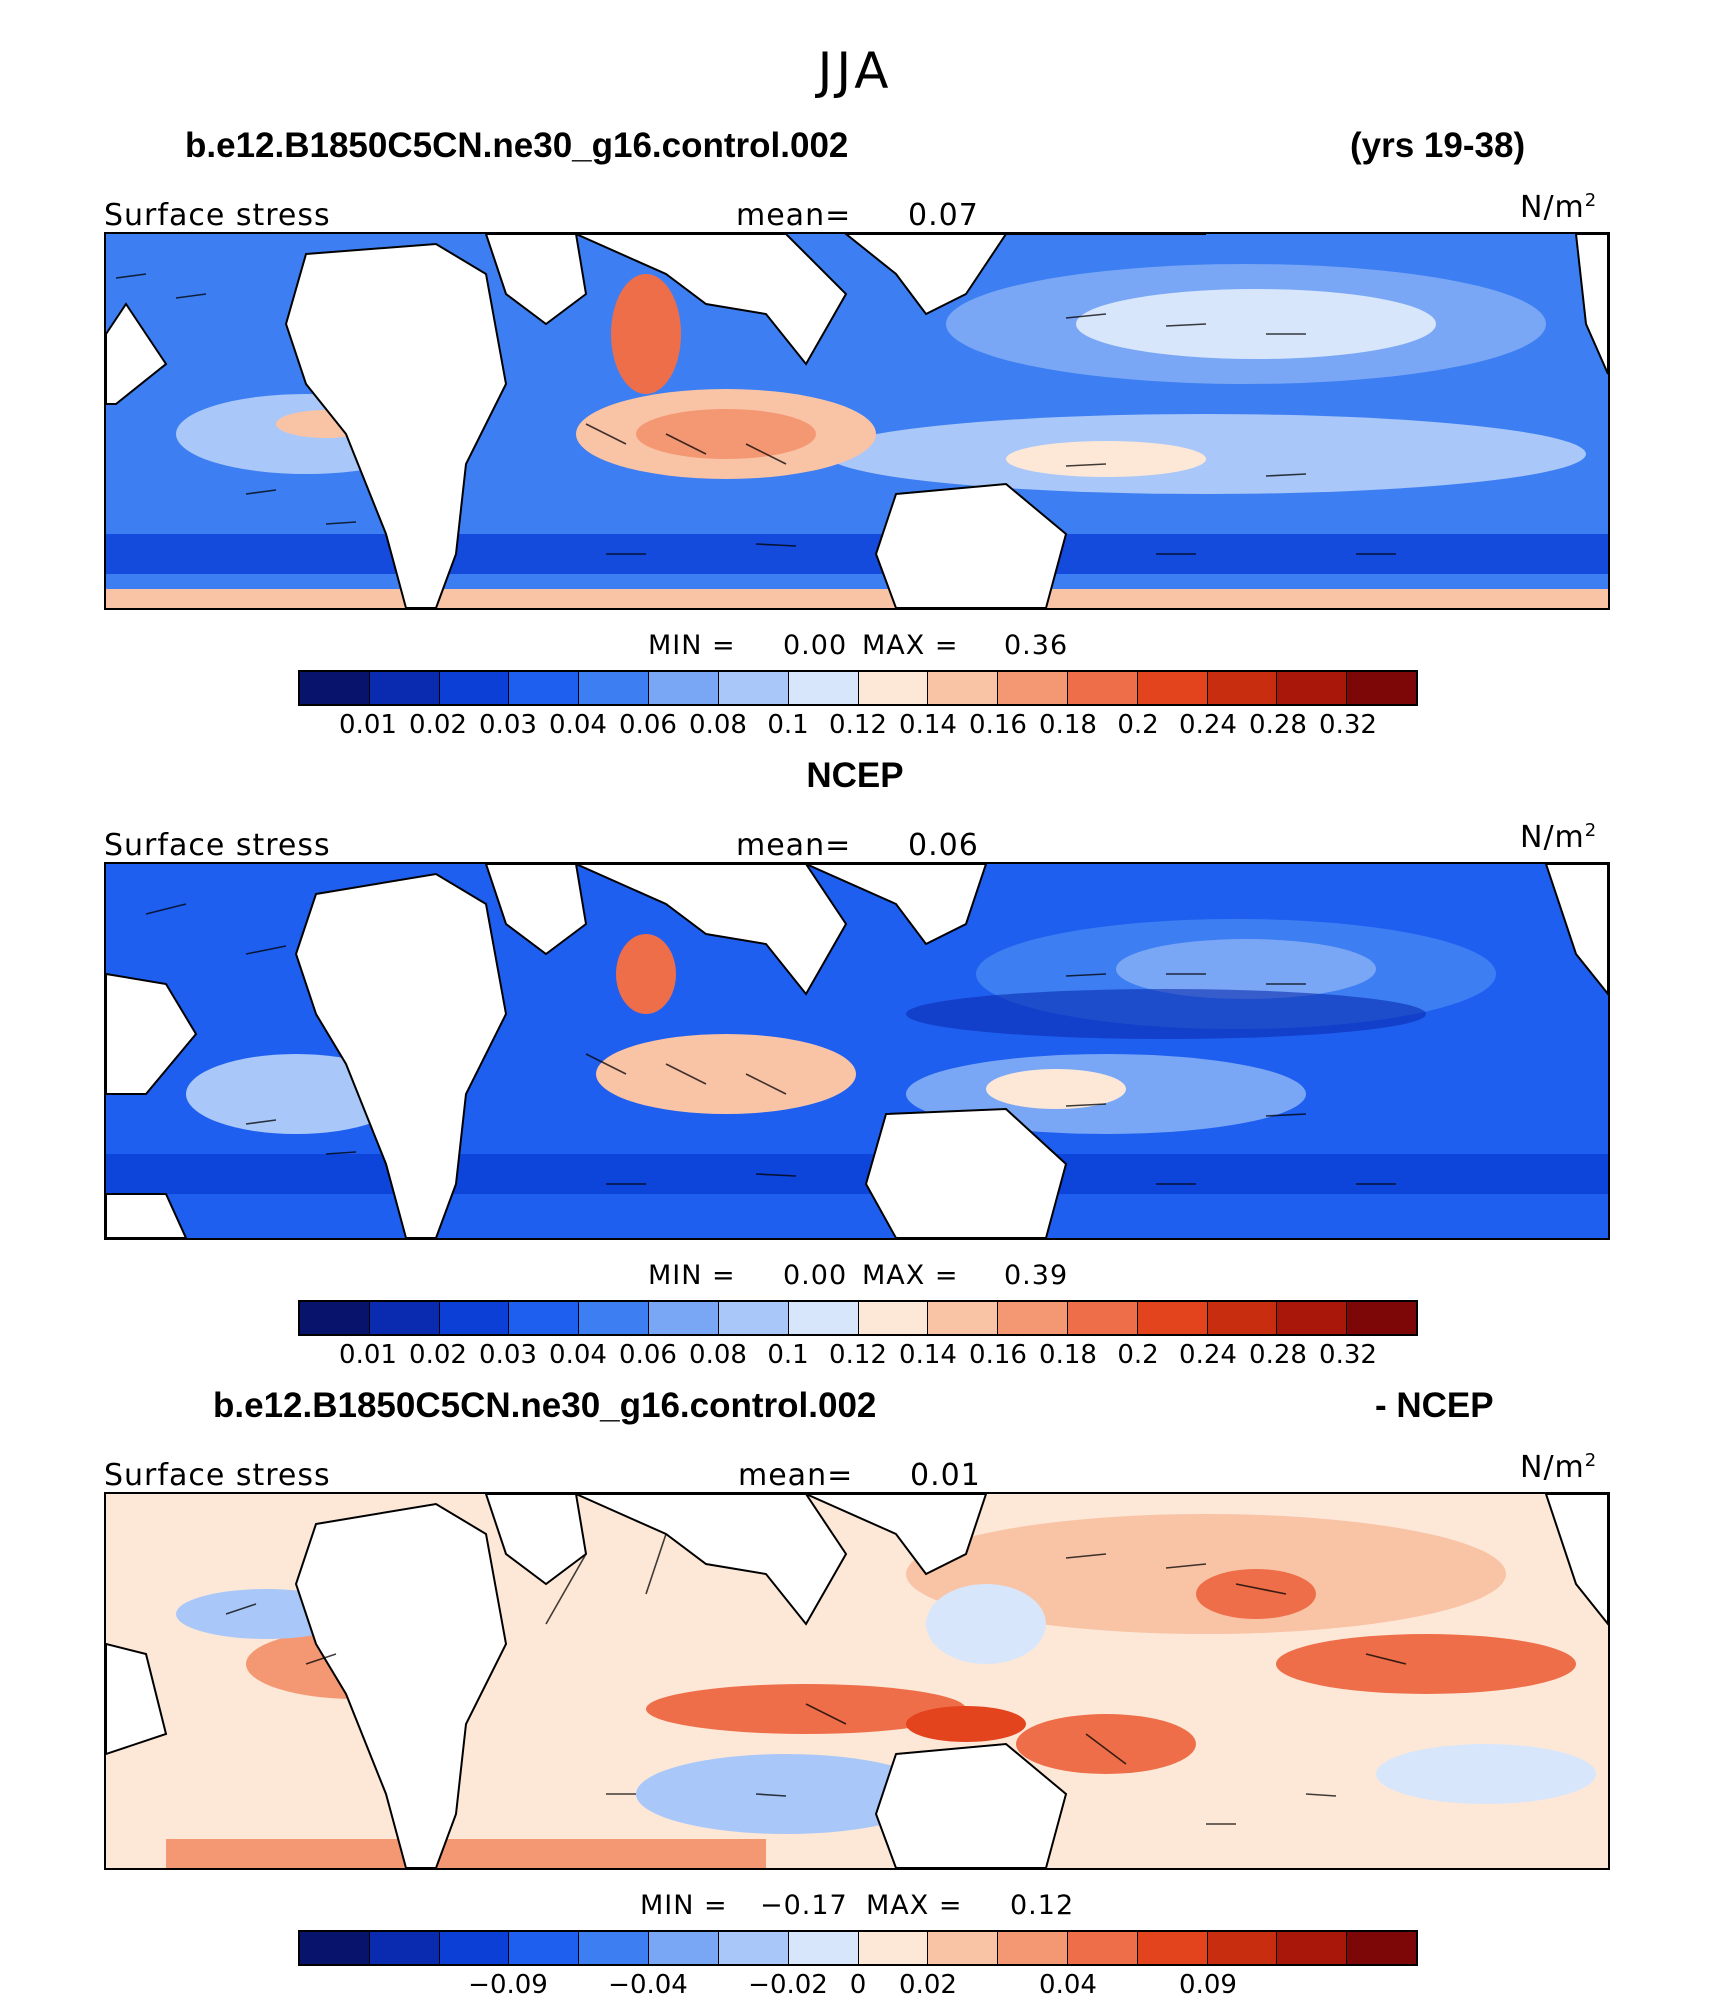 This screenshot has width=1710, height=2011. Describe the element at coordinates (945, 1475) in the screenshot. I see `panel3-mean-value: 0.01` at that location.